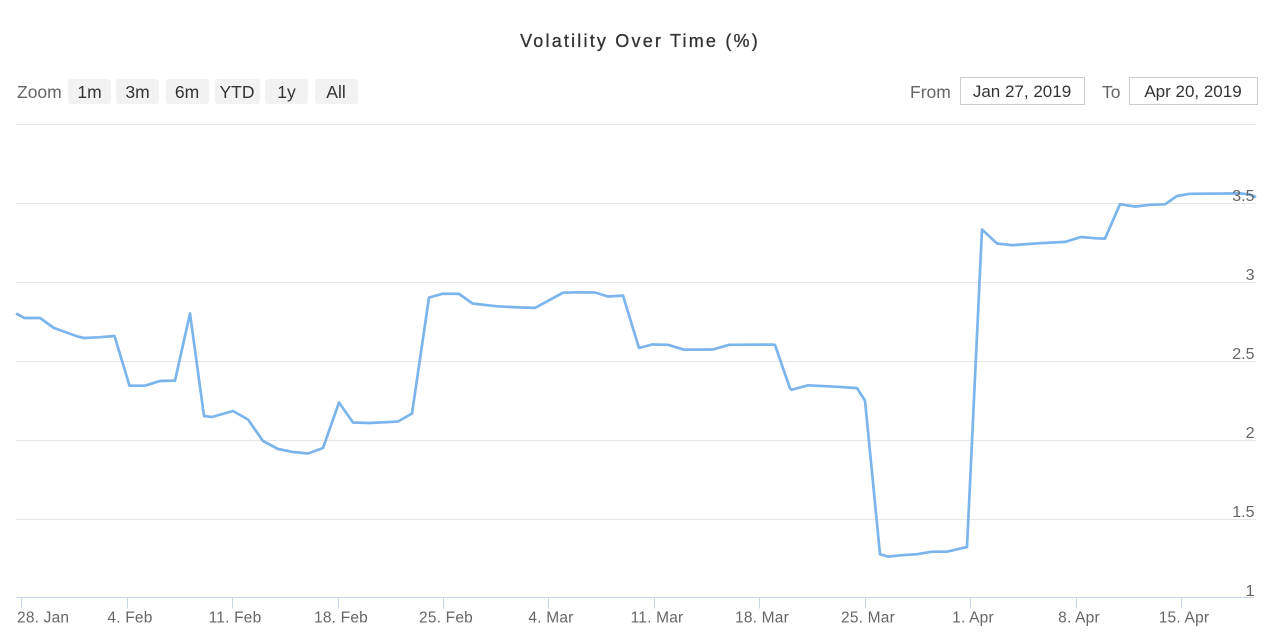 Image resolution: width=1280 pixels, height=642 pixels. I want to click on svg-text: 25. Feb, so click(446, 618).